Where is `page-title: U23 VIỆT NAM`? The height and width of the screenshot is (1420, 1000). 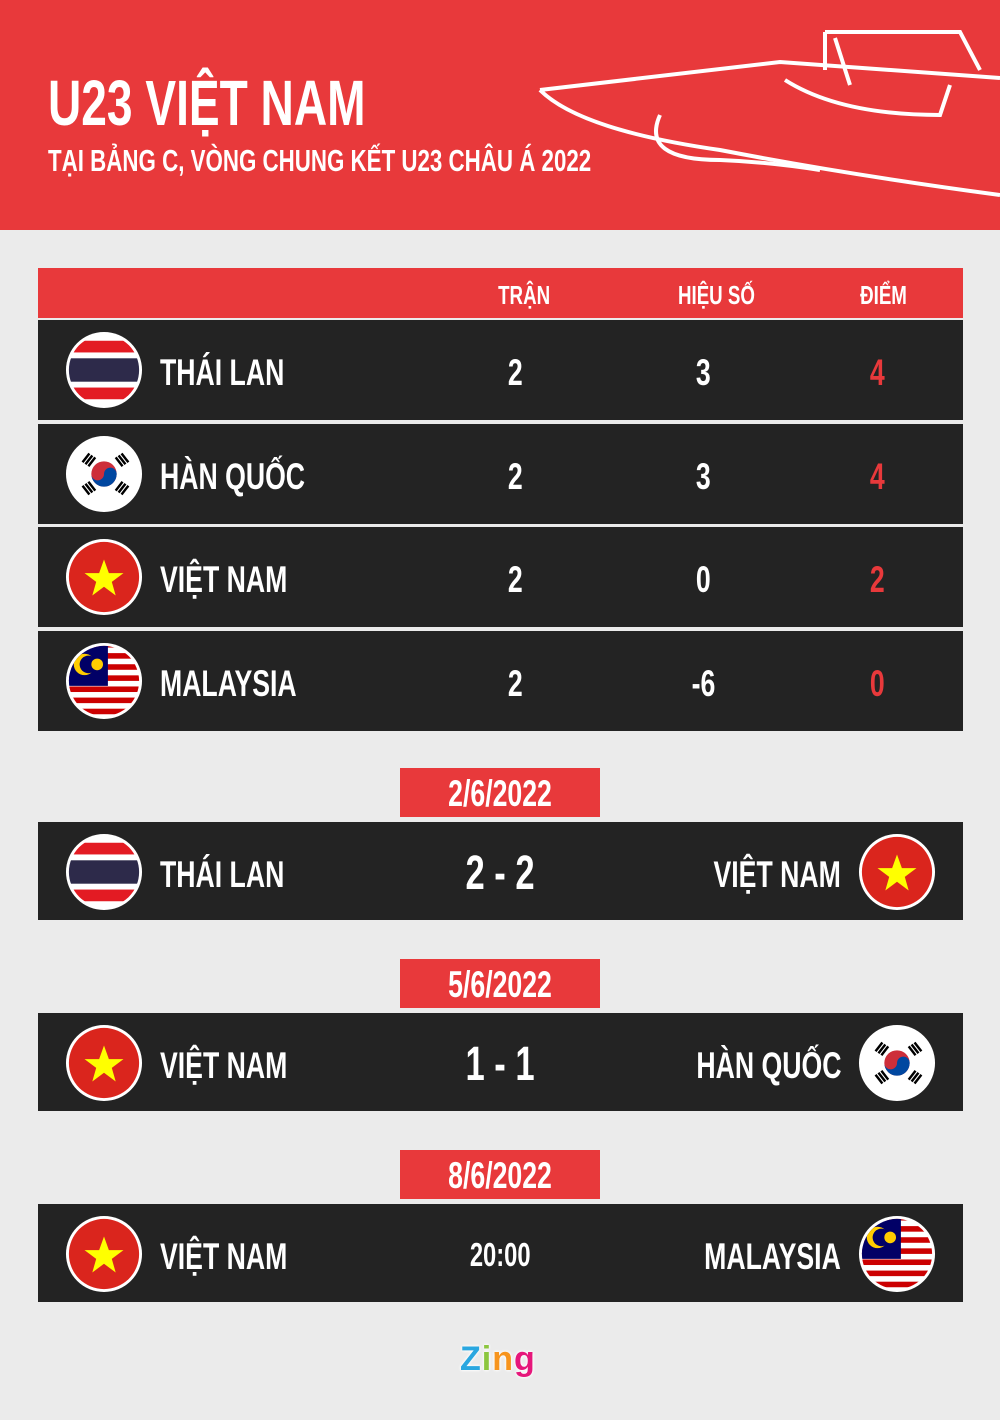
page-title: U23 VIỆT NAM is located at coordinates (207, 103).